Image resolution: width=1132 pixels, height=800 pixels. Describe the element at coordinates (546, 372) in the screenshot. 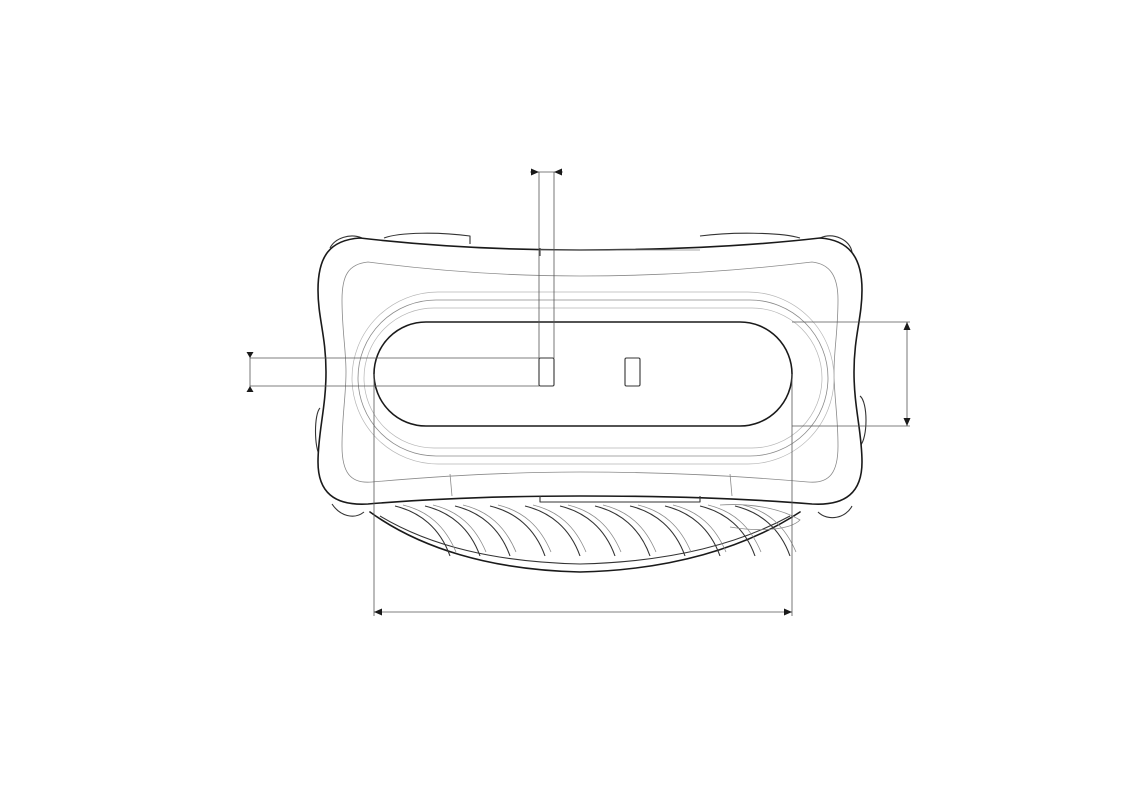

I see `pin-left` at that location.